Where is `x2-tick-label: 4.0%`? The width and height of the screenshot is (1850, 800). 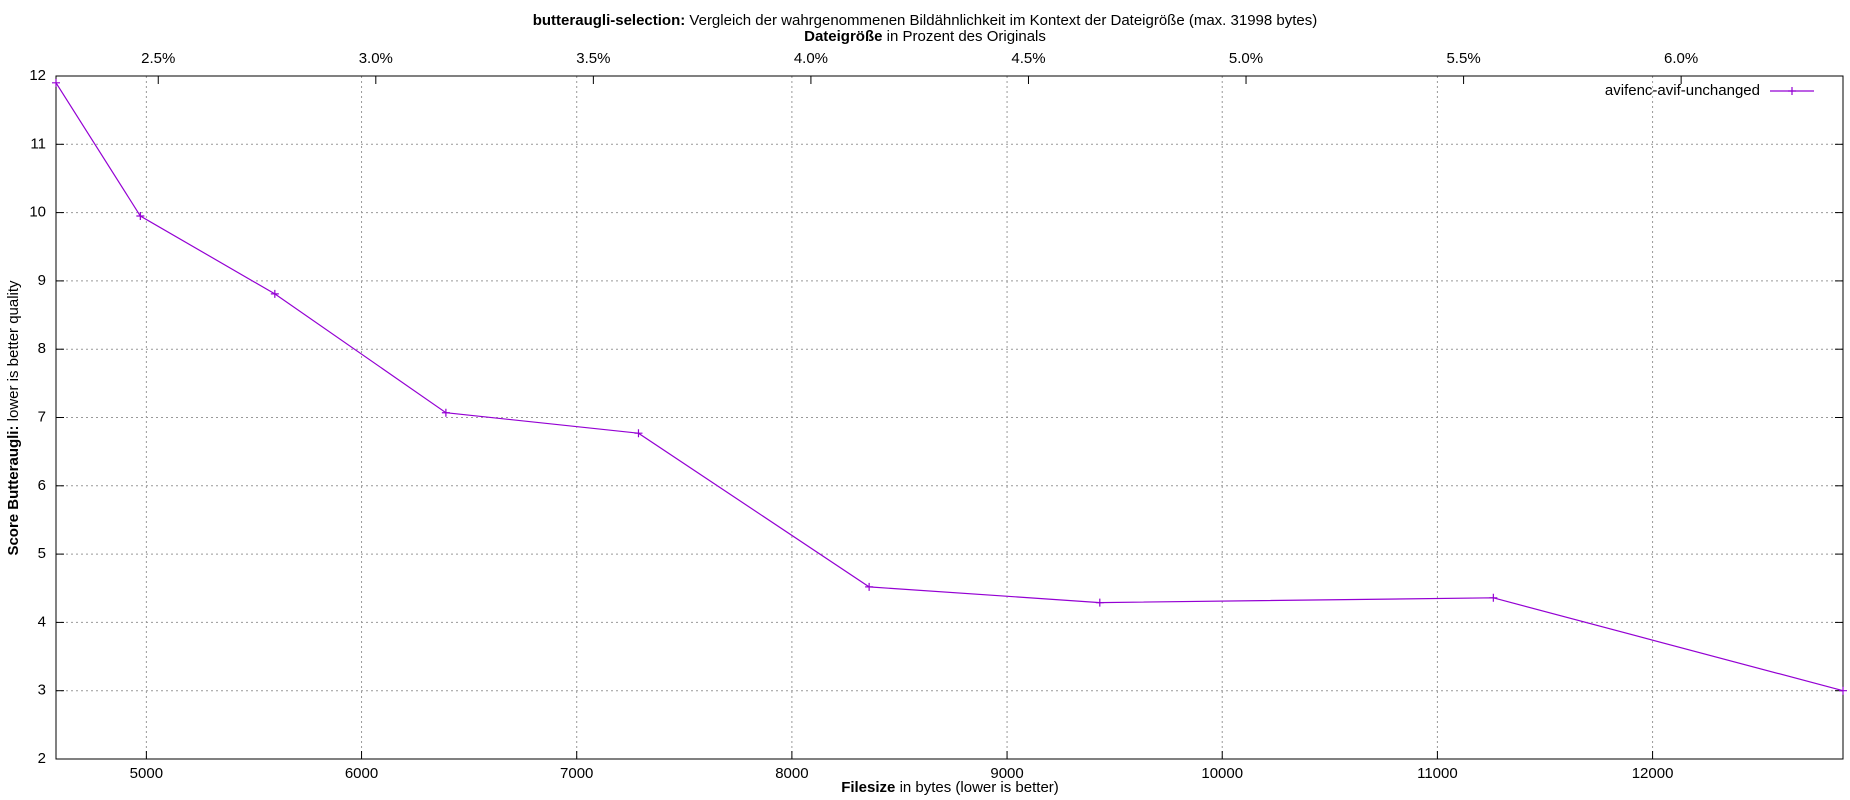
x2-tick-label: 4.0% is located at coordinates (811, 58).